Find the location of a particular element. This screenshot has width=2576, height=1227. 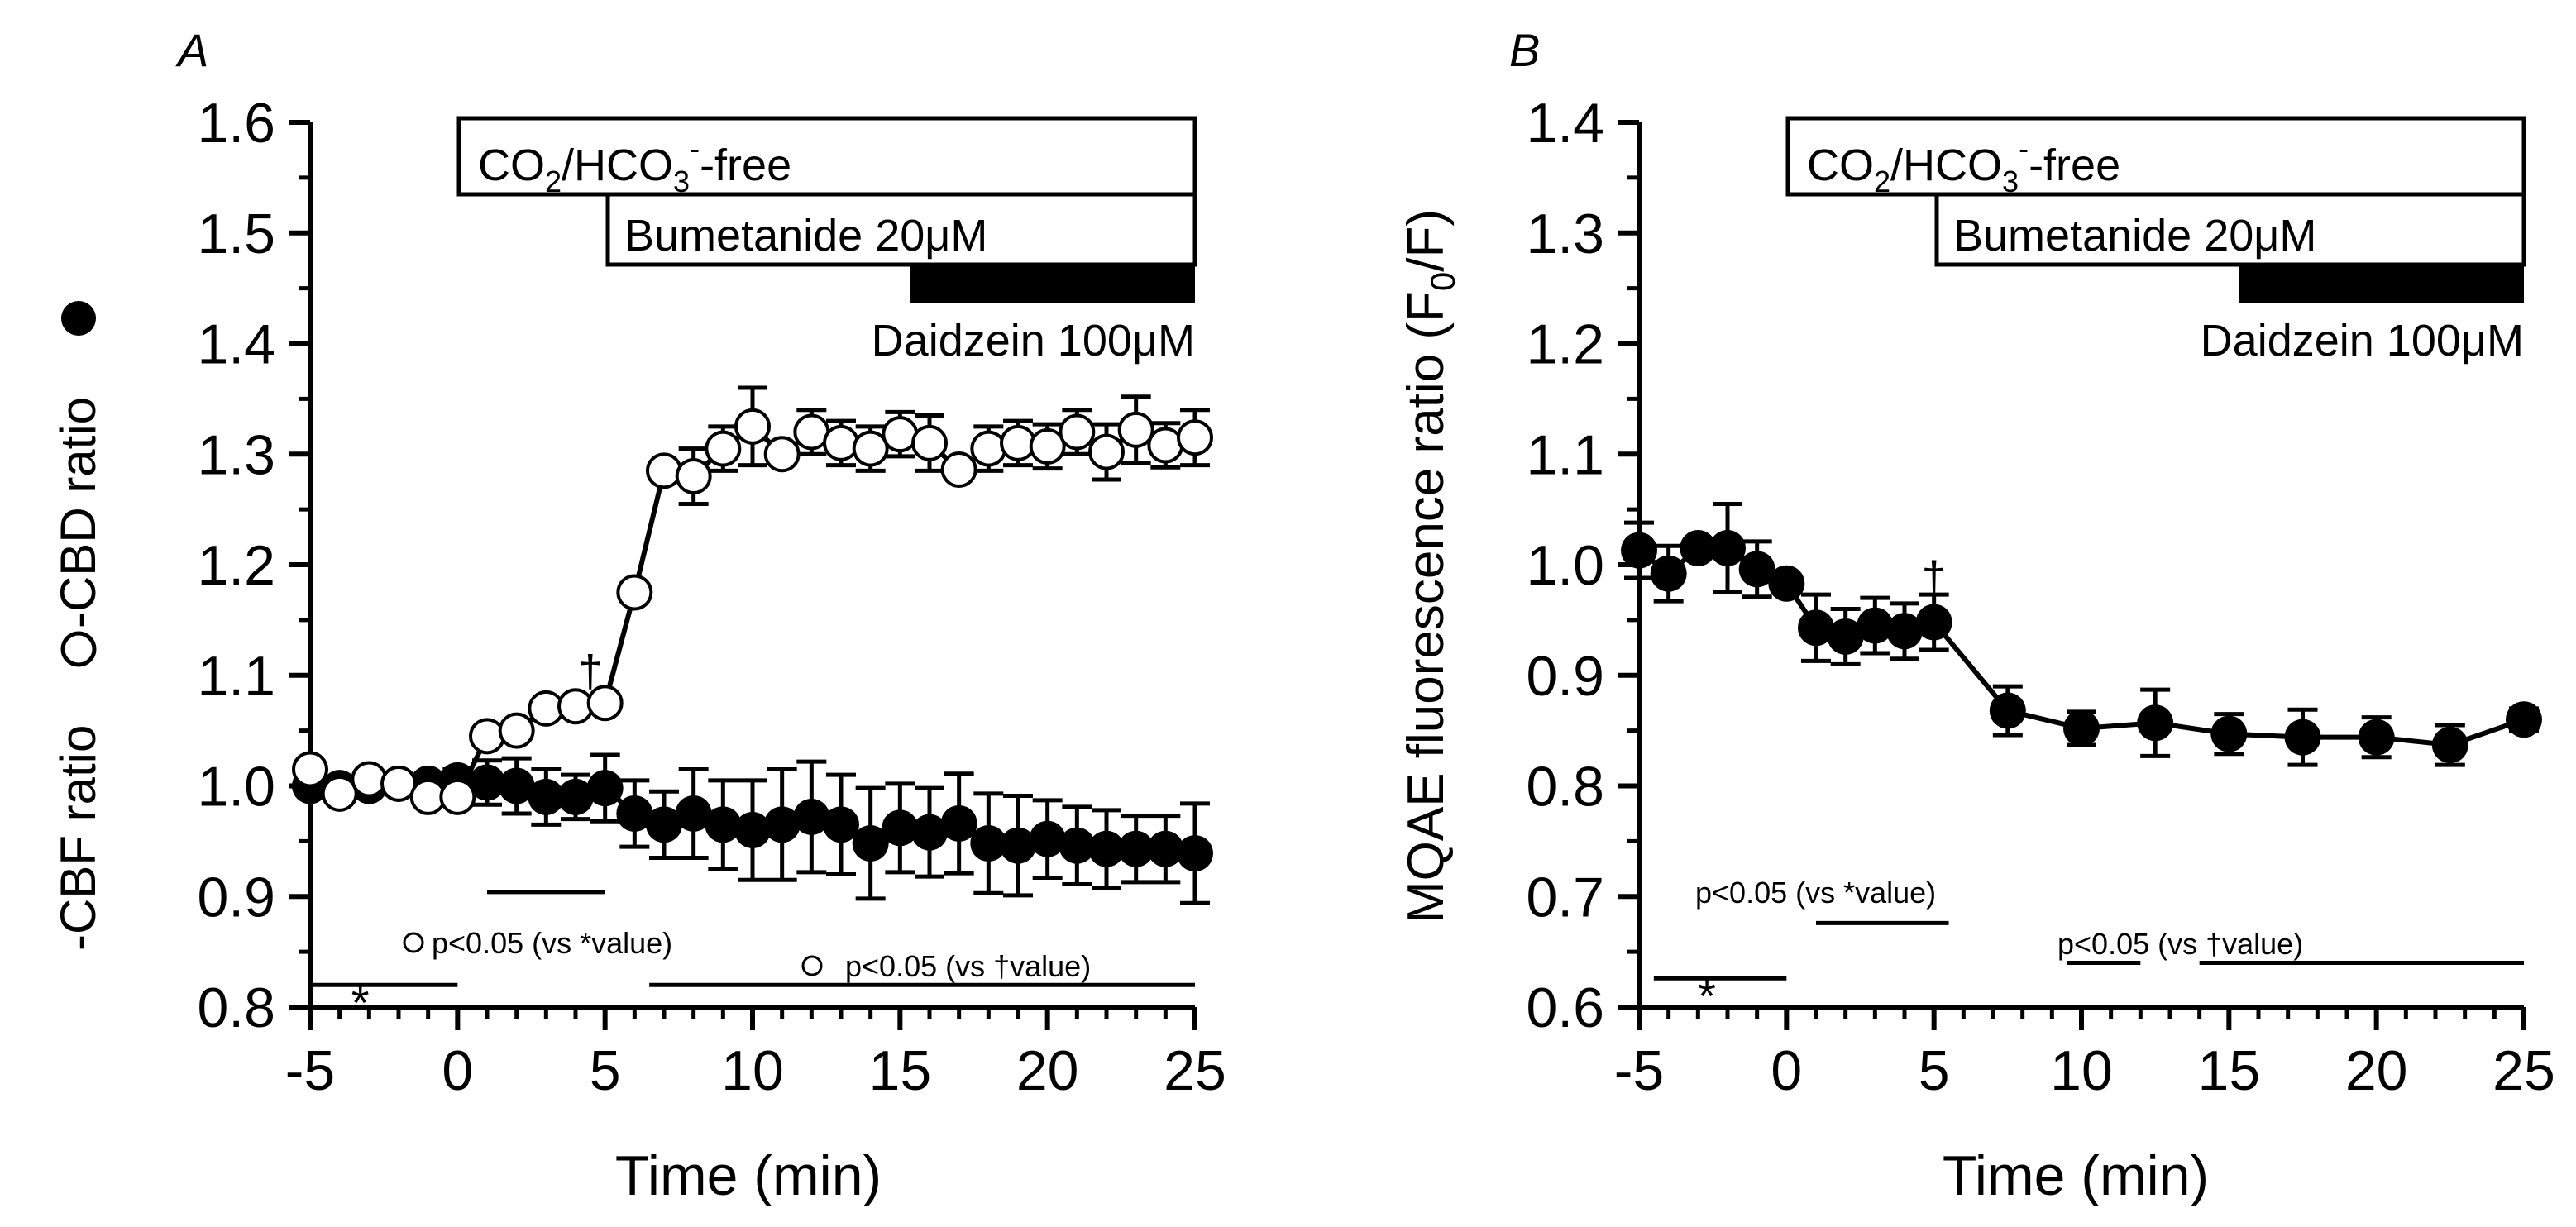

panel-b-xtick-label: -5 is located at coordinates (1639, 1070).